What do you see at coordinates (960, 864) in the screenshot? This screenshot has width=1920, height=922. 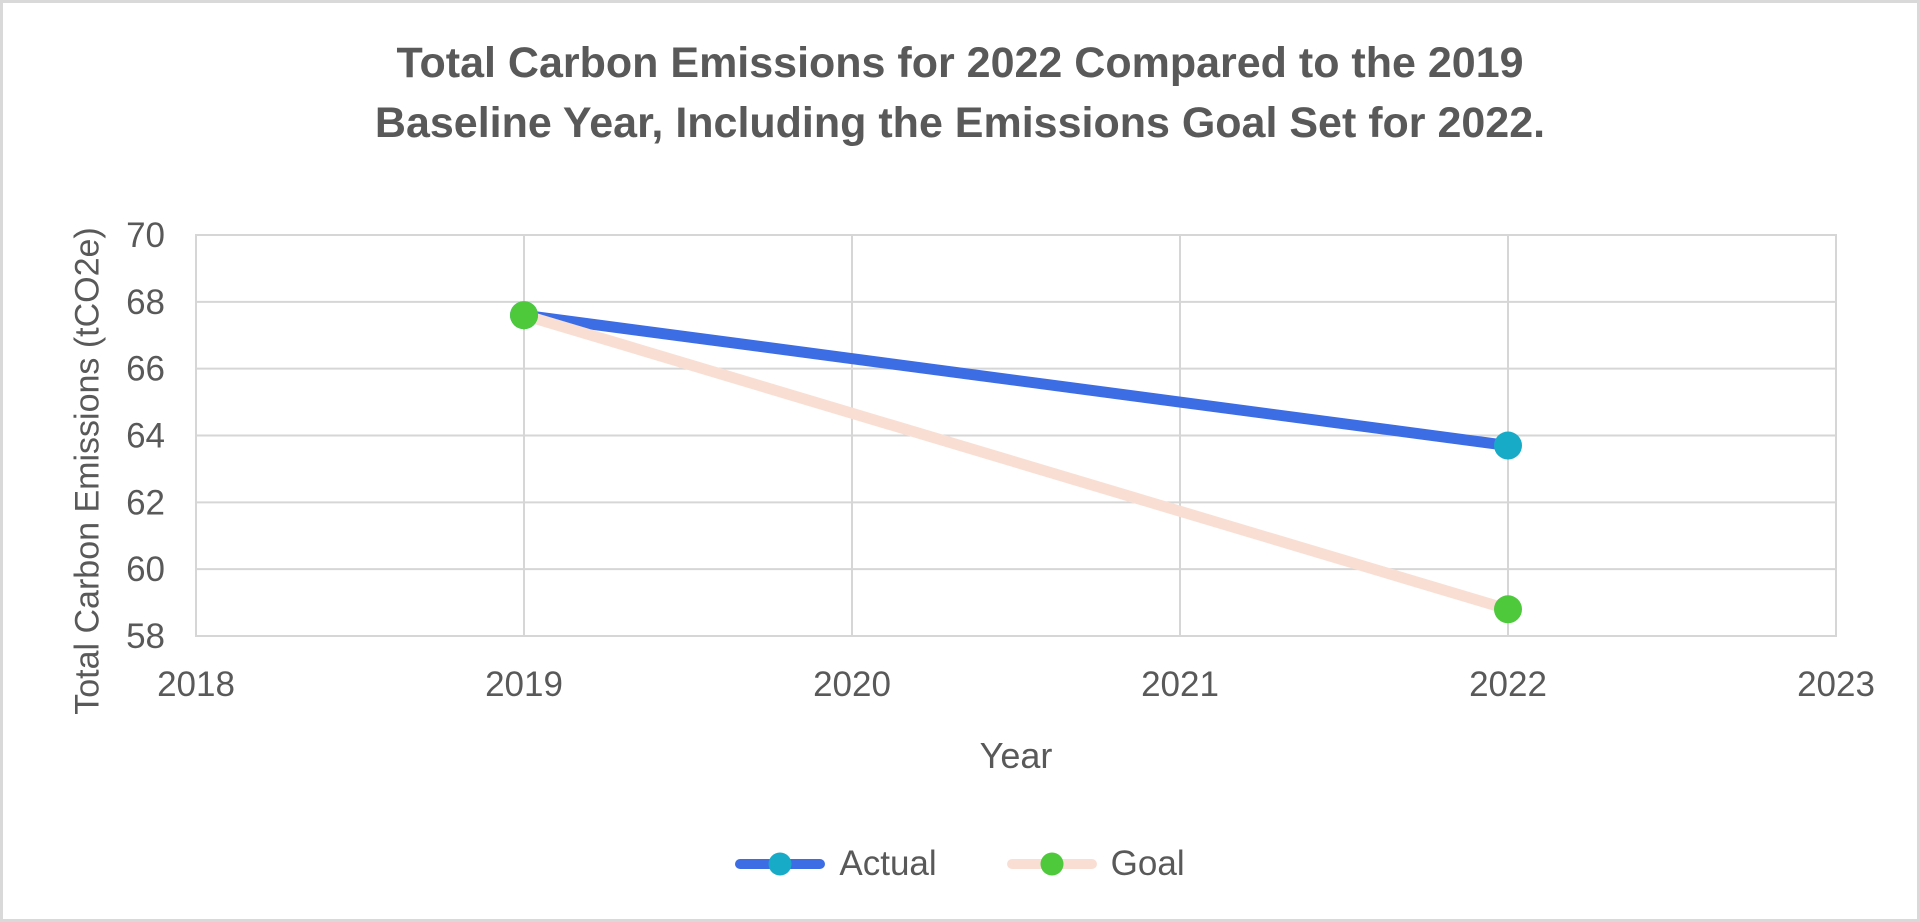 I see `legend: Actual Goal` at bounding box center [960, 864].